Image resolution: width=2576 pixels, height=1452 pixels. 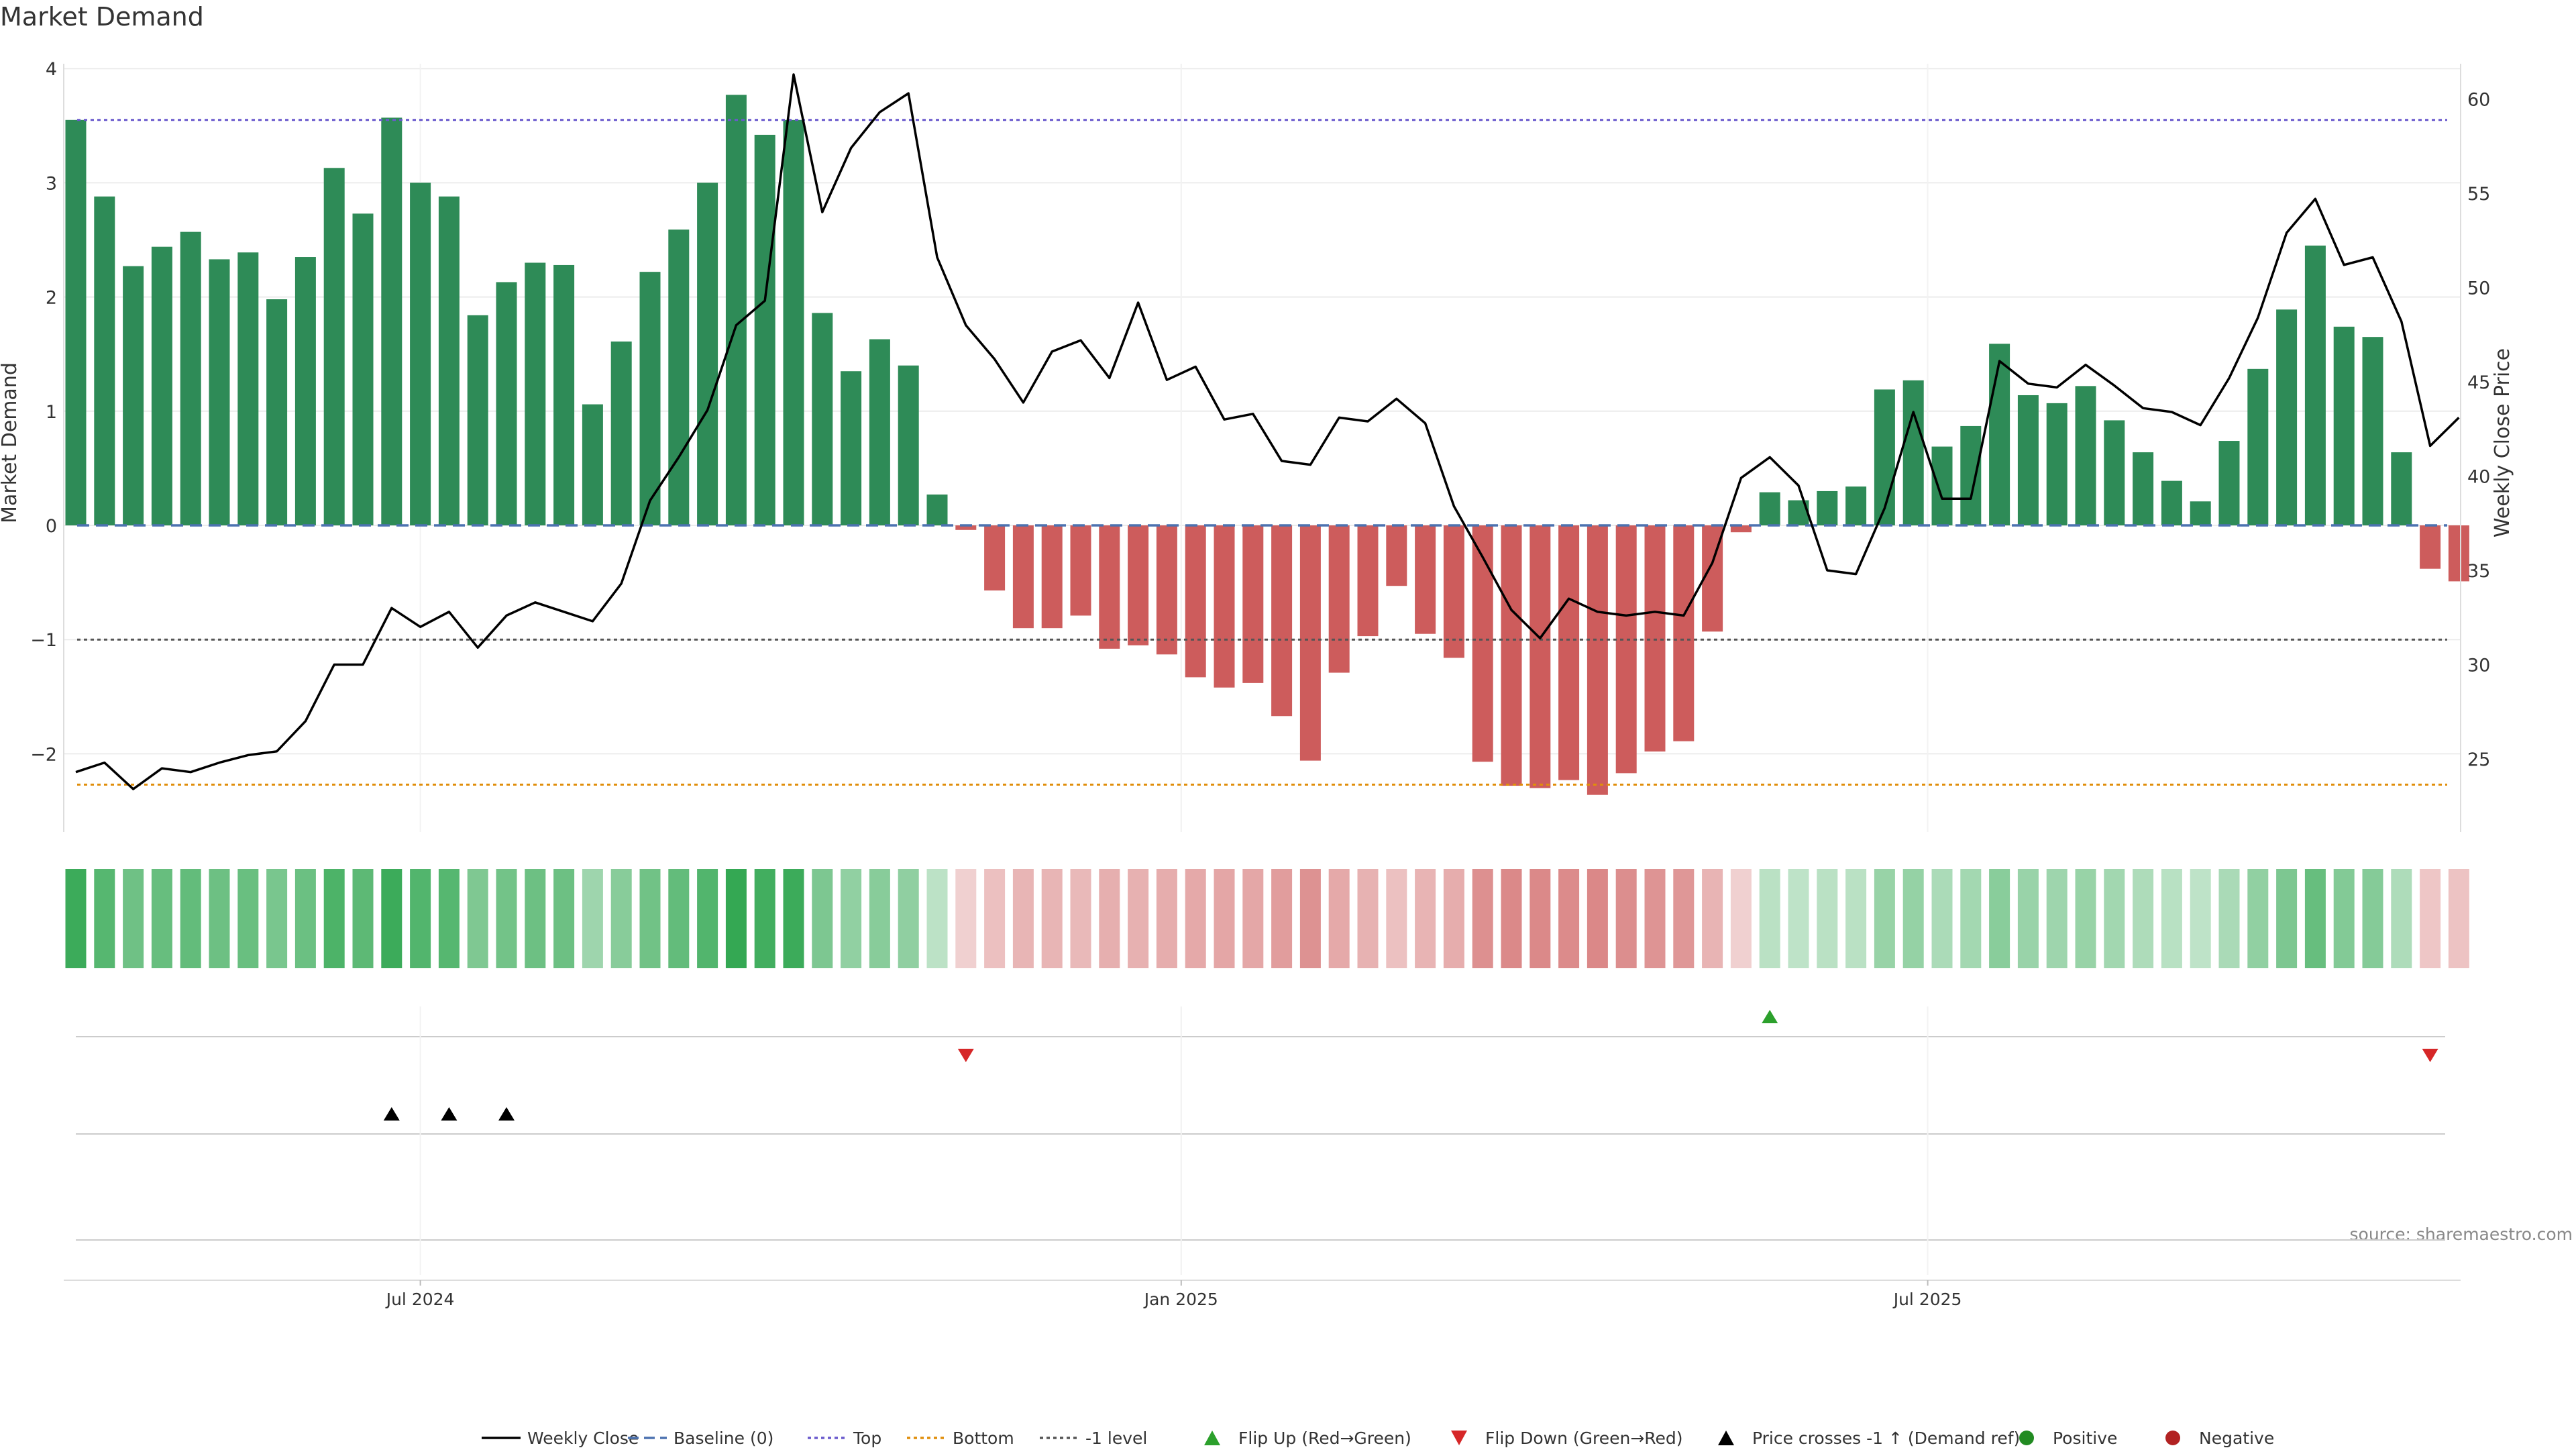 I want to click on legend-label: Positive, so click(x=2085, y=1438).